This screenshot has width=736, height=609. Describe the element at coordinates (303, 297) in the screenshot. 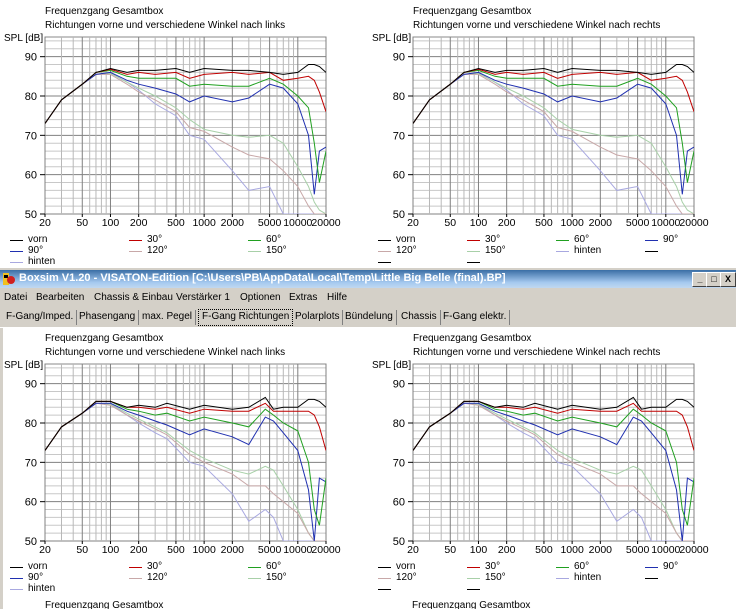

I see `menu-extras: Extras` at that location.